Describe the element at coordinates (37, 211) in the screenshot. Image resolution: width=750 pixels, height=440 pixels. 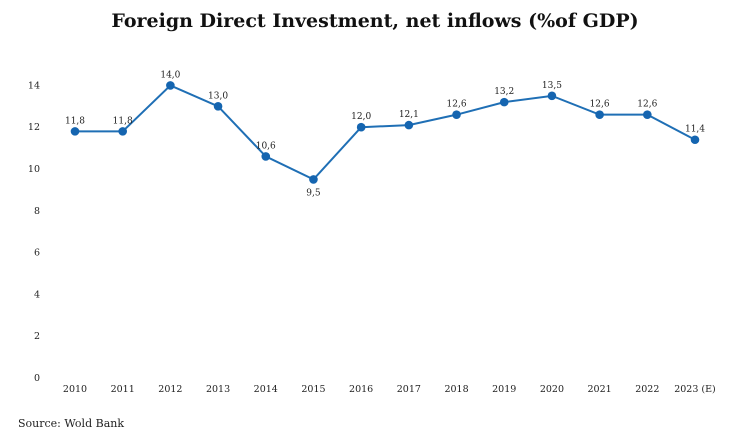
I see `y-tick-label: 8` at that location.